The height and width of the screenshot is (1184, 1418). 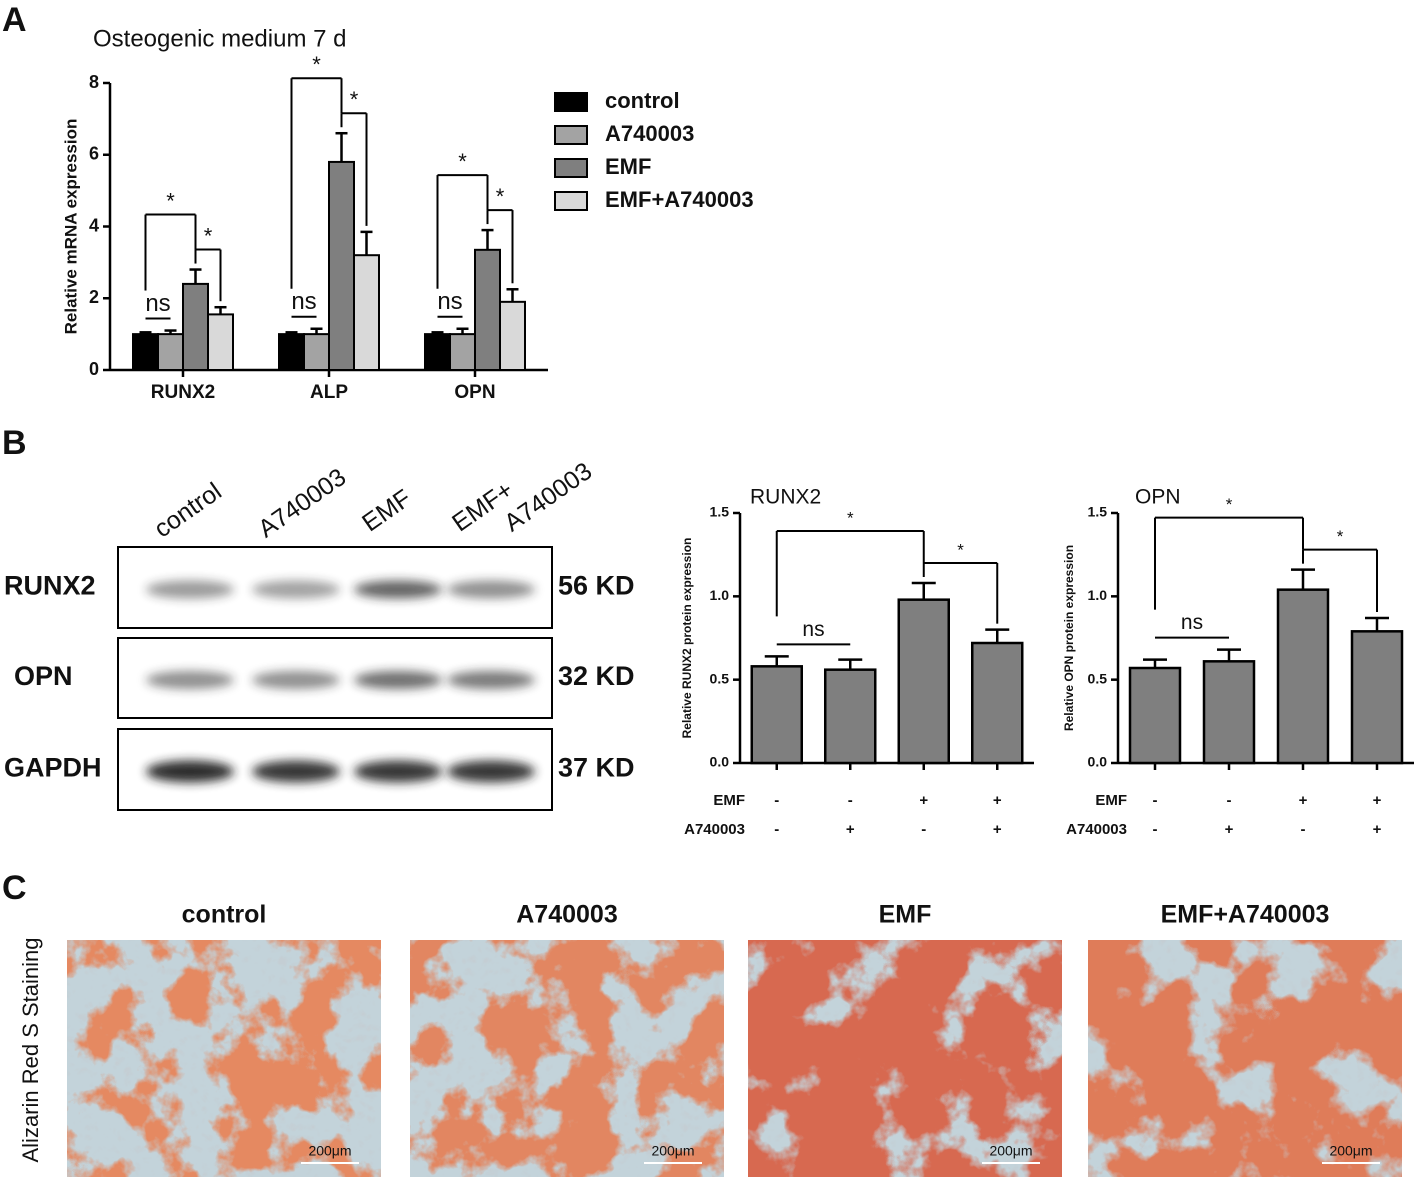 I want to click on x-tick-label: OPN, so click(x=474, y=392).